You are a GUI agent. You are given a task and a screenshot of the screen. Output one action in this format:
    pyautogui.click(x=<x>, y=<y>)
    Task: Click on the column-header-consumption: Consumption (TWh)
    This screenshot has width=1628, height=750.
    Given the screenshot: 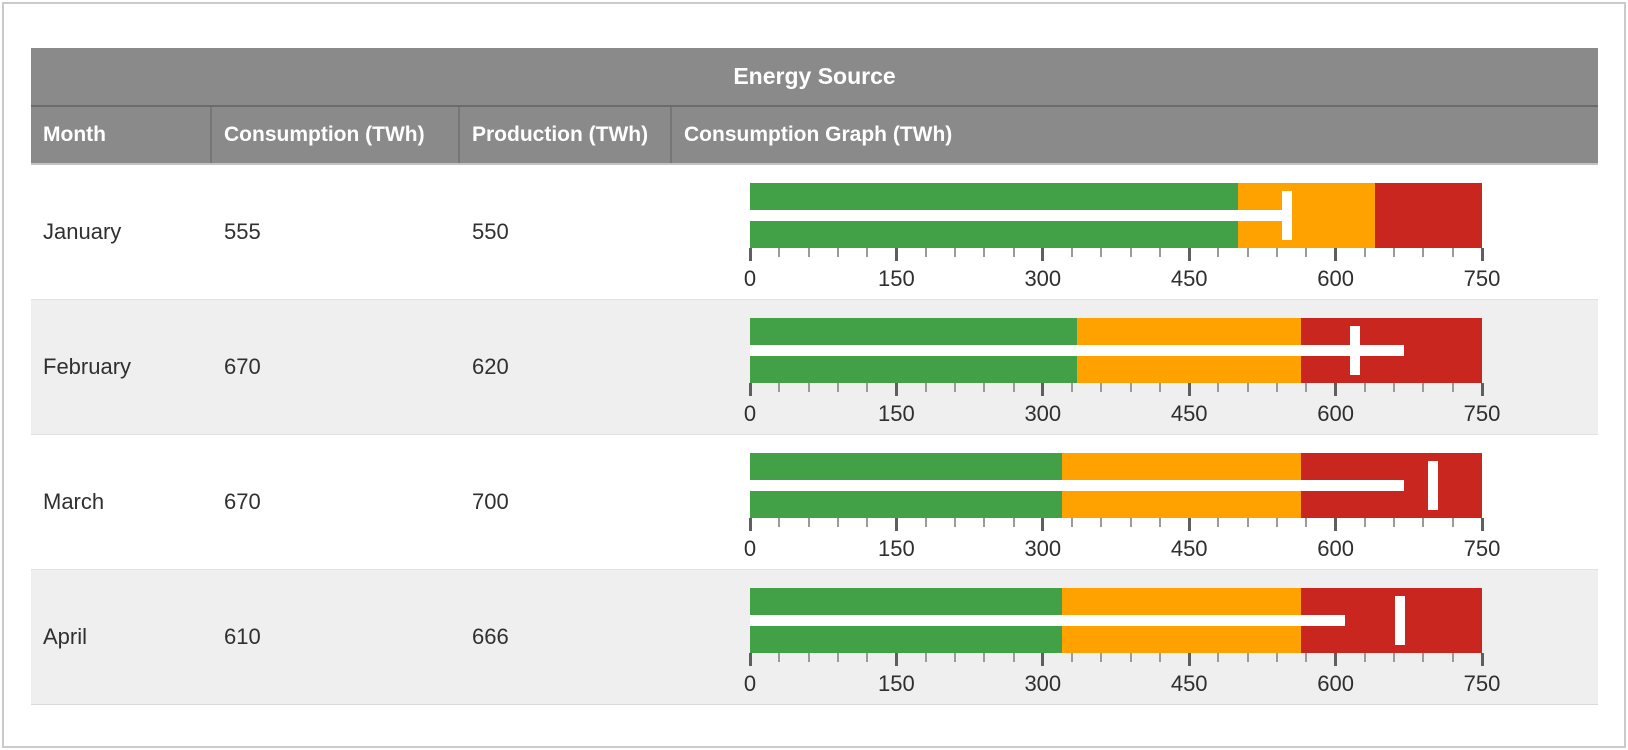 What is the action you would take?
    pyautogui.click(x=336, y=135)
    